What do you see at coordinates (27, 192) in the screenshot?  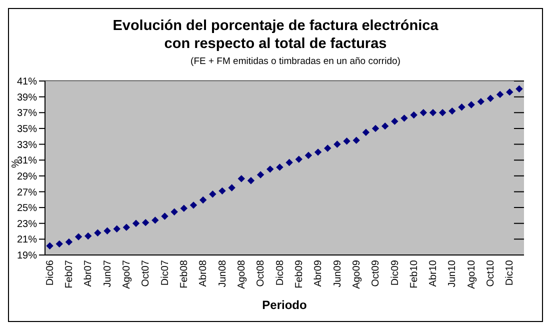 I see `y-tick-label: 27%` at bounding box center [27, 192].